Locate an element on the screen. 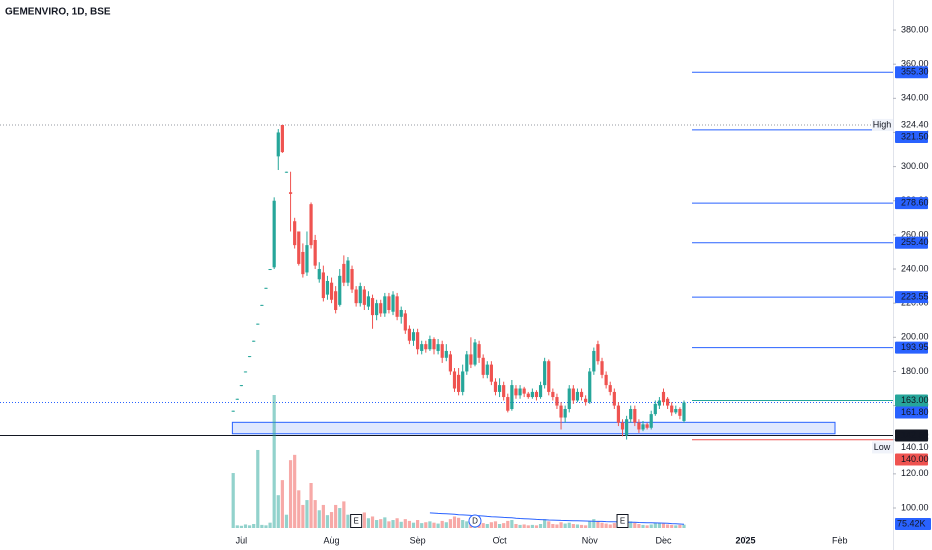 This screenshot has height=550, width=932. price-tag: High is located at coordinates (882, 124).